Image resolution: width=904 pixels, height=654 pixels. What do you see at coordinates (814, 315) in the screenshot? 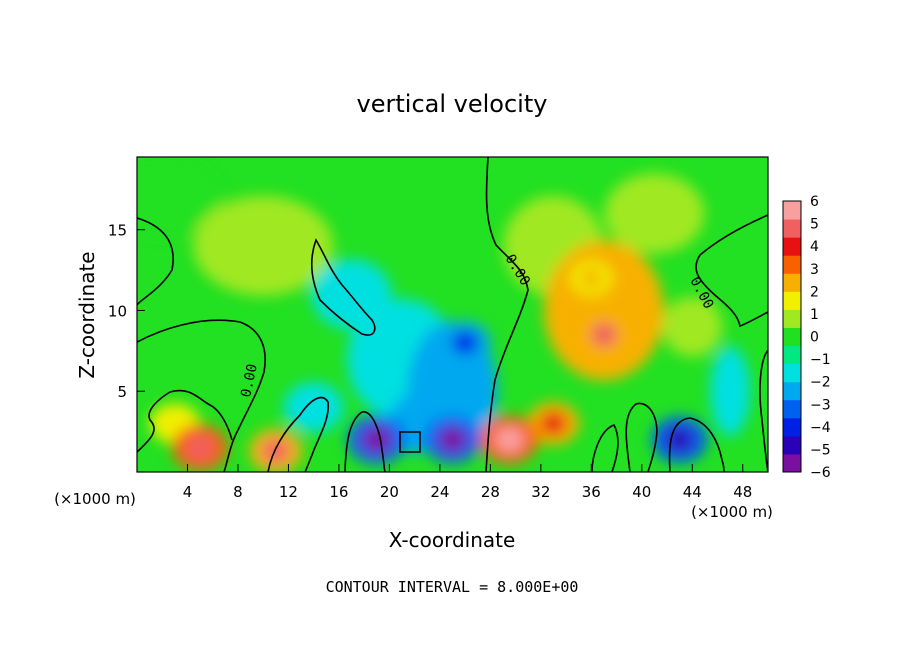
I see `colorbar-tick-label: 1` at bounding box center [814, 315].